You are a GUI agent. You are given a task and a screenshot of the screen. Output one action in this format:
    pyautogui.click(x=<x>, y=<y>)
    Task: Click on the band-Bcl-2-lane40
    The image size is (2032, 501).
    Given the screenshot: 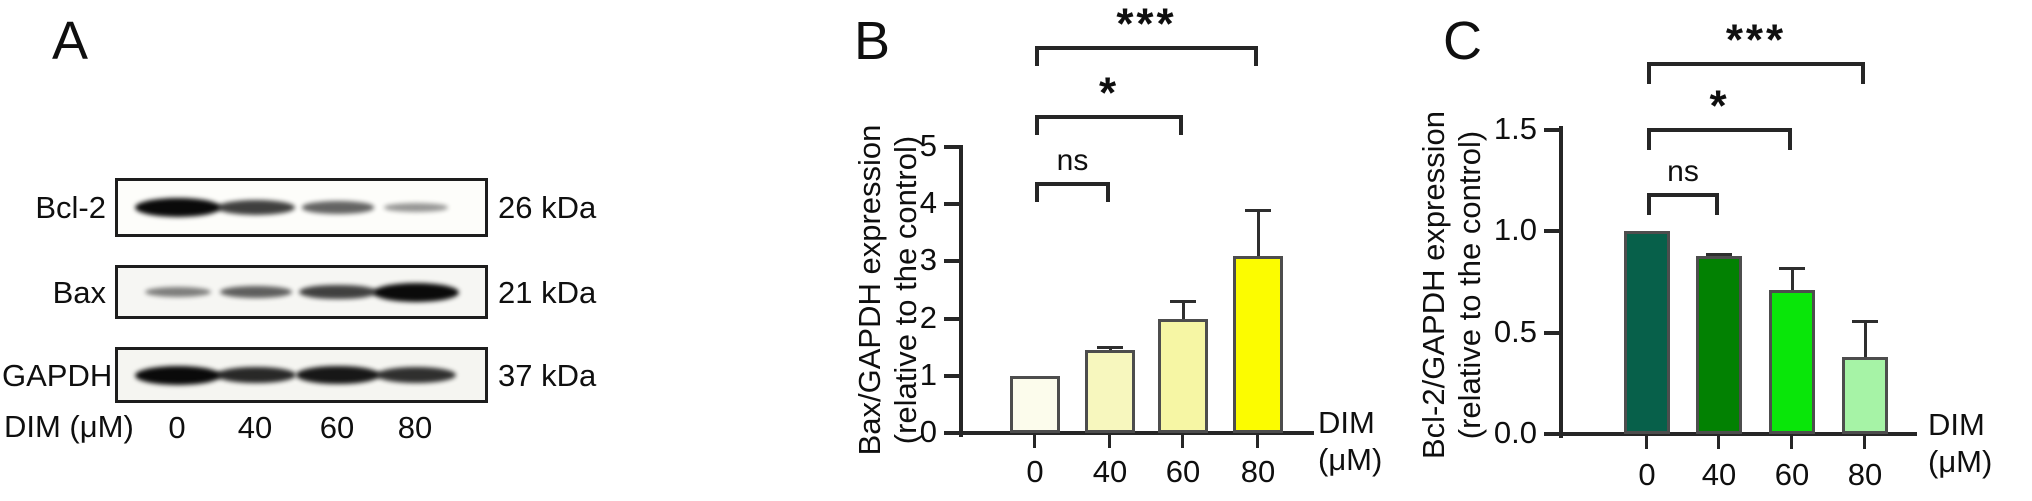 What is the action you would take?
    pyautogui.click(x=256, y=207)
    